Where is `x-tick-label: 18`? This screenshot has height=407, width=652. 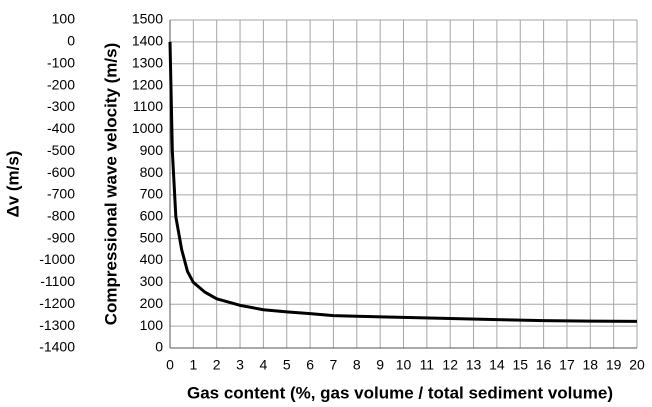 x-tick-label: 18 is located at coordinates (591, 365).